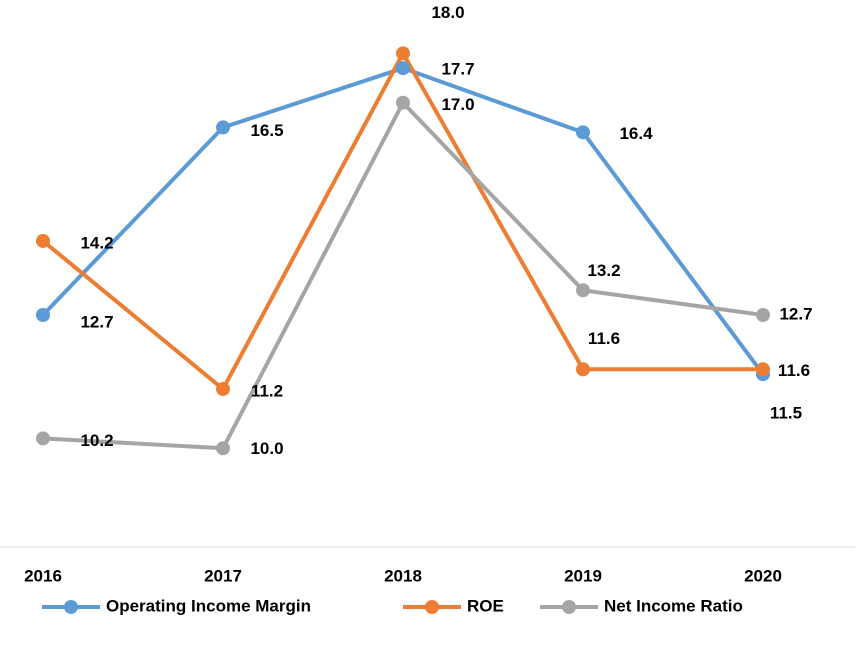 Image resolution: width=865 pixels, height=646 pixels. I want to click on data-label: 10.2, so click(96, 440).